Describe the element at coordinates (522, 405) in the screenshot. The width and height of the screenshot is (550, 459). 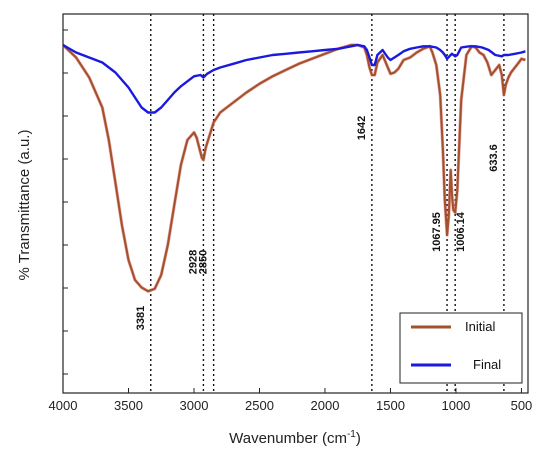
I see `x-tick-label: 500` at that location.